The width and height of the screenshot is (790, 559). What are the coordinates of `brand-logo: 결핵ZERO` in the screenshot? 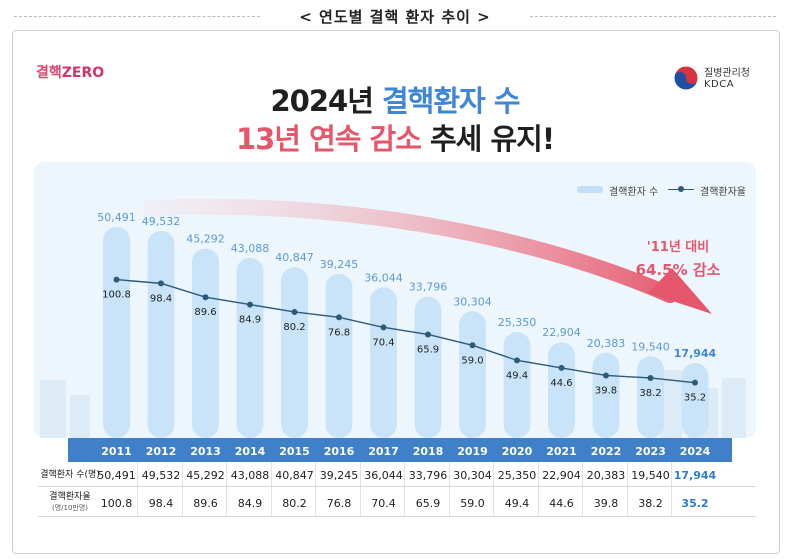 It's located at (70, 72).